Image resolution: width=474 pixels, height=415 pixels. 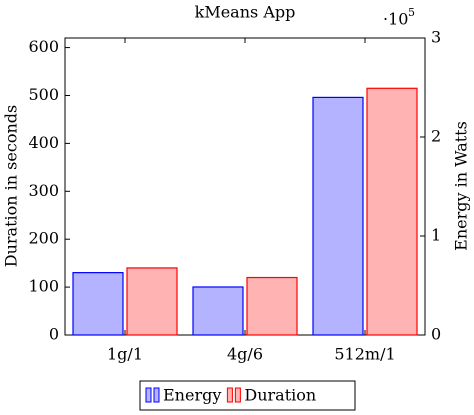 What do you see at coordinates (43, 190) in the screenshot?
I see `y-tick-label: 300` at bounding box center [43, 190].